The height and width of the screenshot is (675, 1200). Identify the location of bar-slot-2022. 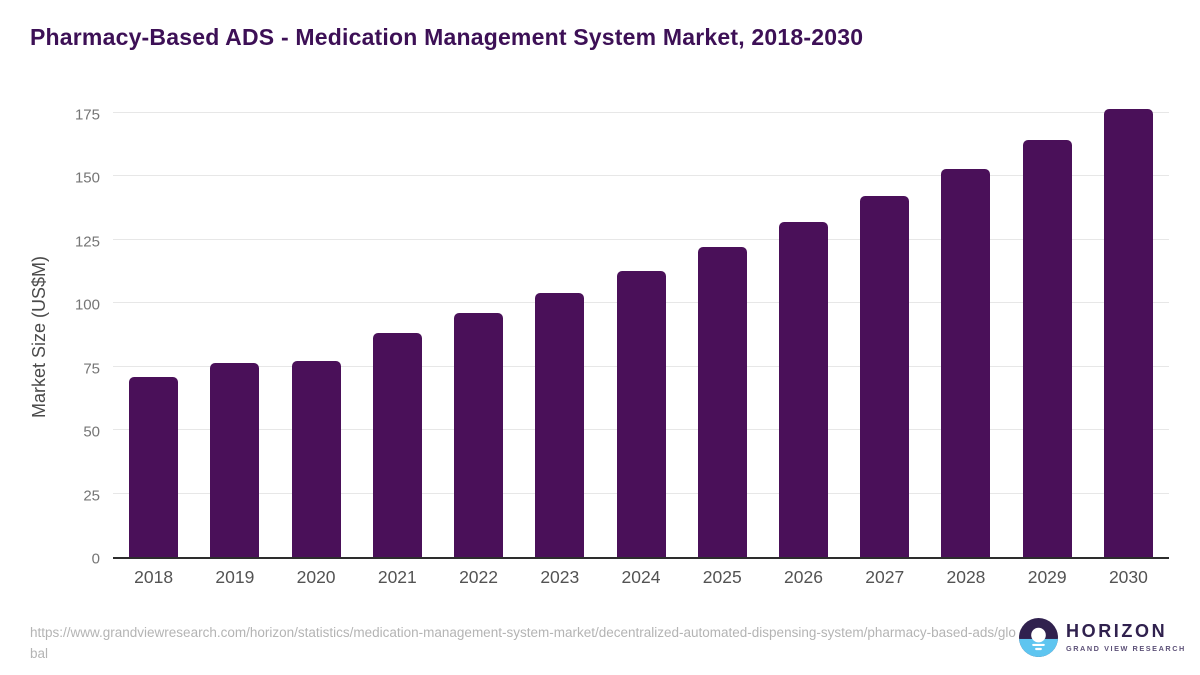
(478, 336).